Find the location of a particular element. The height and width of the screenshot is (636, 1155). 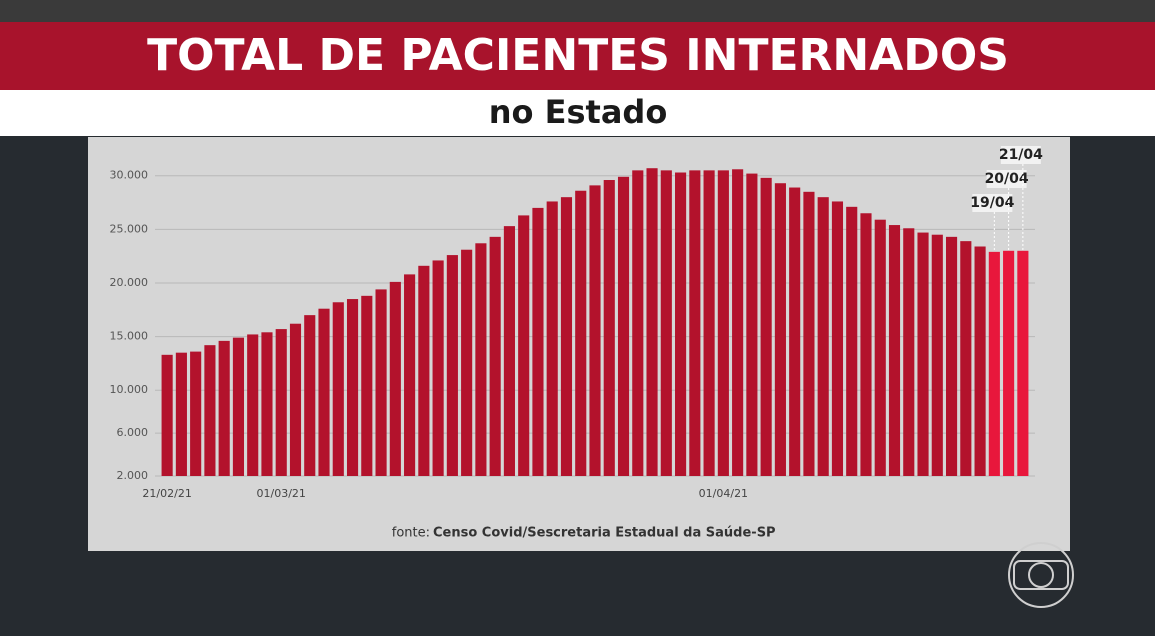

highlight-label: 20/04 is located at coordinates (1007, 179).